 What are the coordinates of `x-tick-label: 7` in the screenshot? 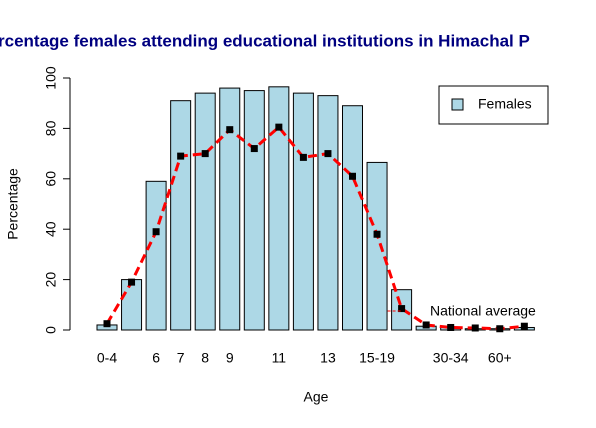 It's located at (181, 358).